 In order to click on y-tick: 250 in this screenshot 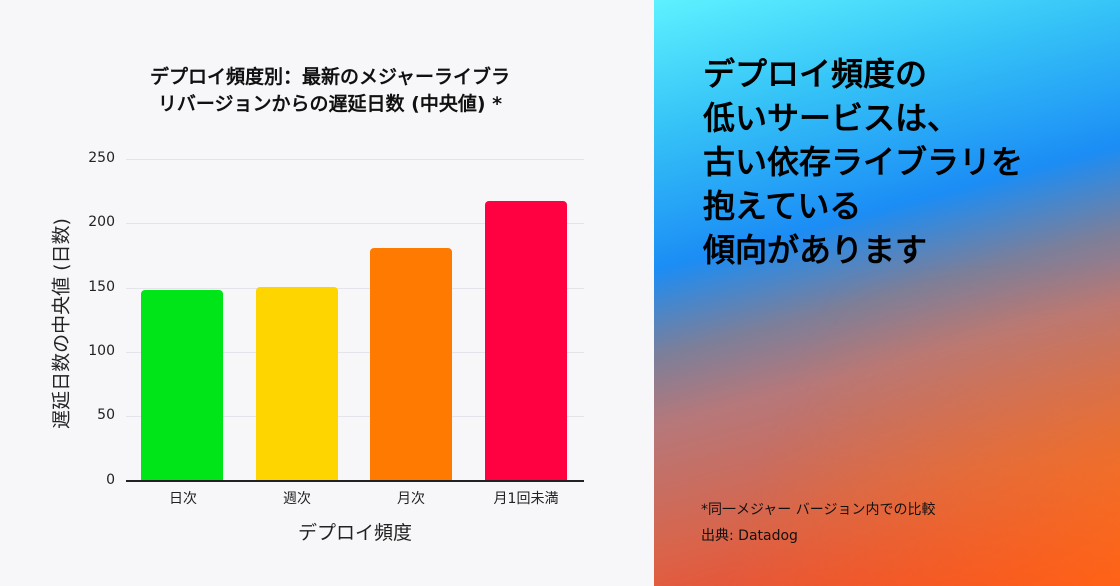, I will do `click(101, 158)`.